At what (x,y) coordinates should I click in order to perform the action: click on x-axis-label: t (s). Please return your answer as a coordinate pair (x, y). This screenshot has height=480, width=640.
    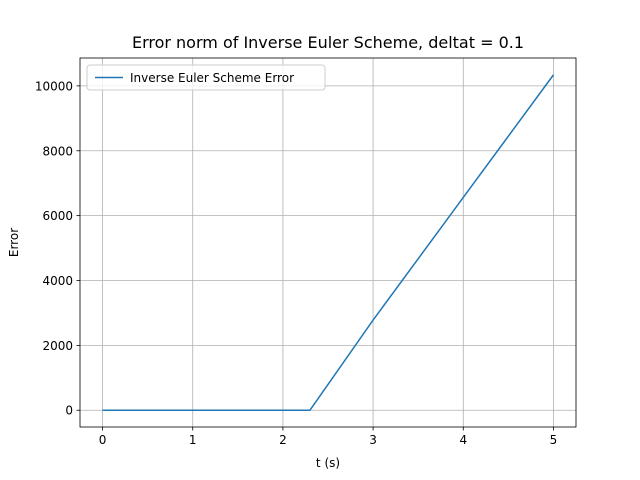
    Looking at the image, I should click on (328, 463).